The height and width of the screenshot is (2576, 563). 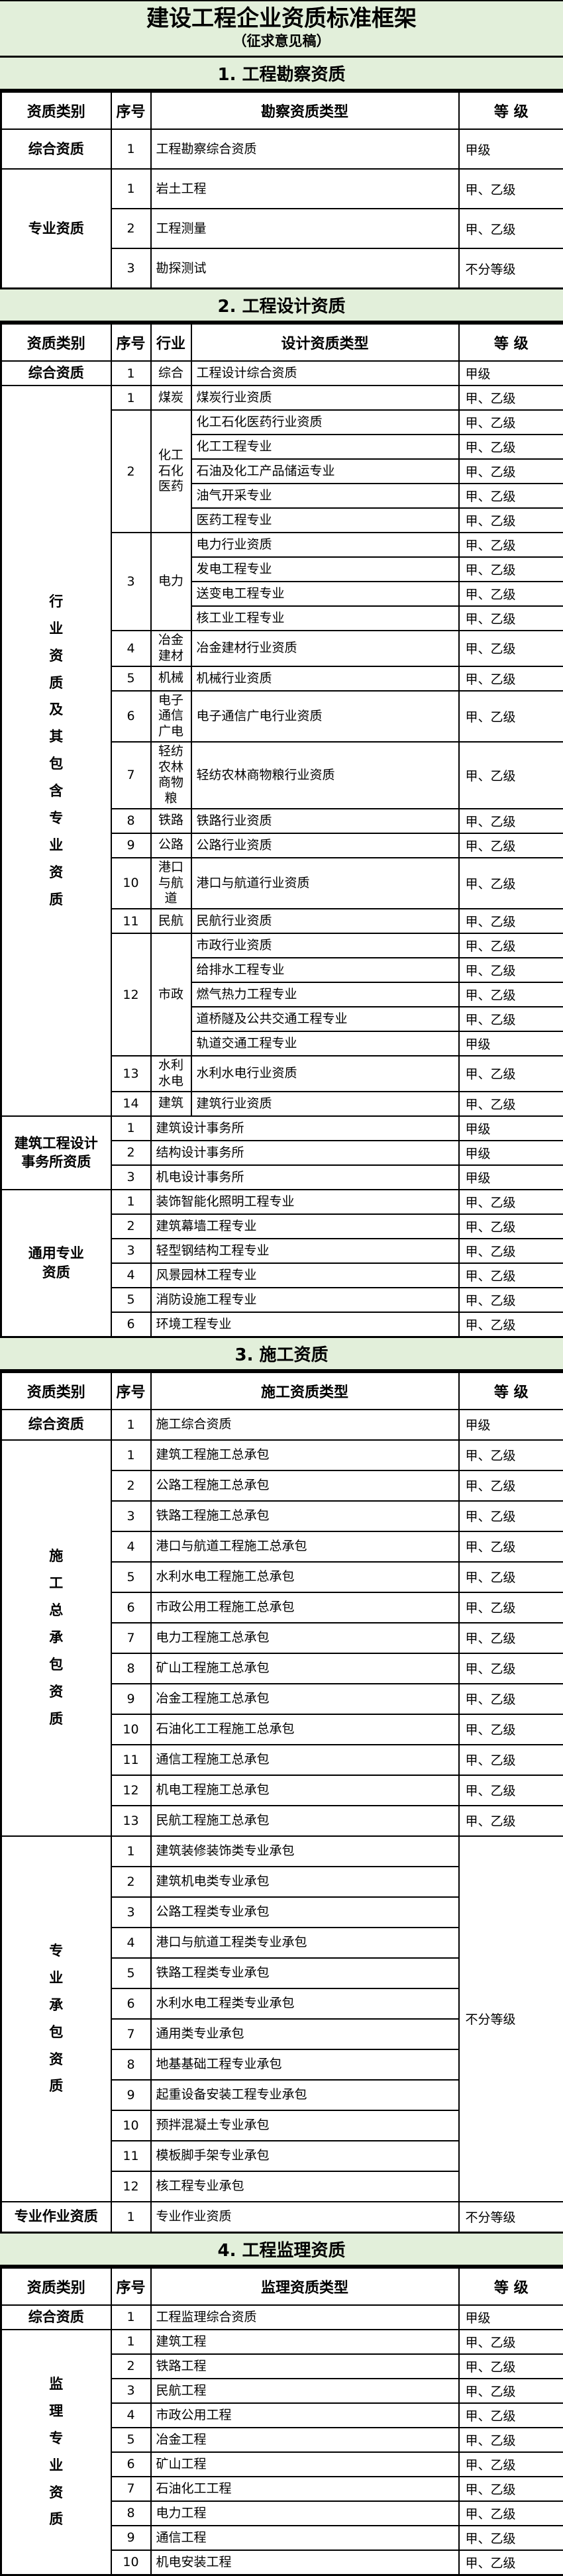 What do you see at coordinates (281, 1353) in the screenshot?
I see `section-bar-3: 3. 施工资质` at bounding box center [281, 1353].